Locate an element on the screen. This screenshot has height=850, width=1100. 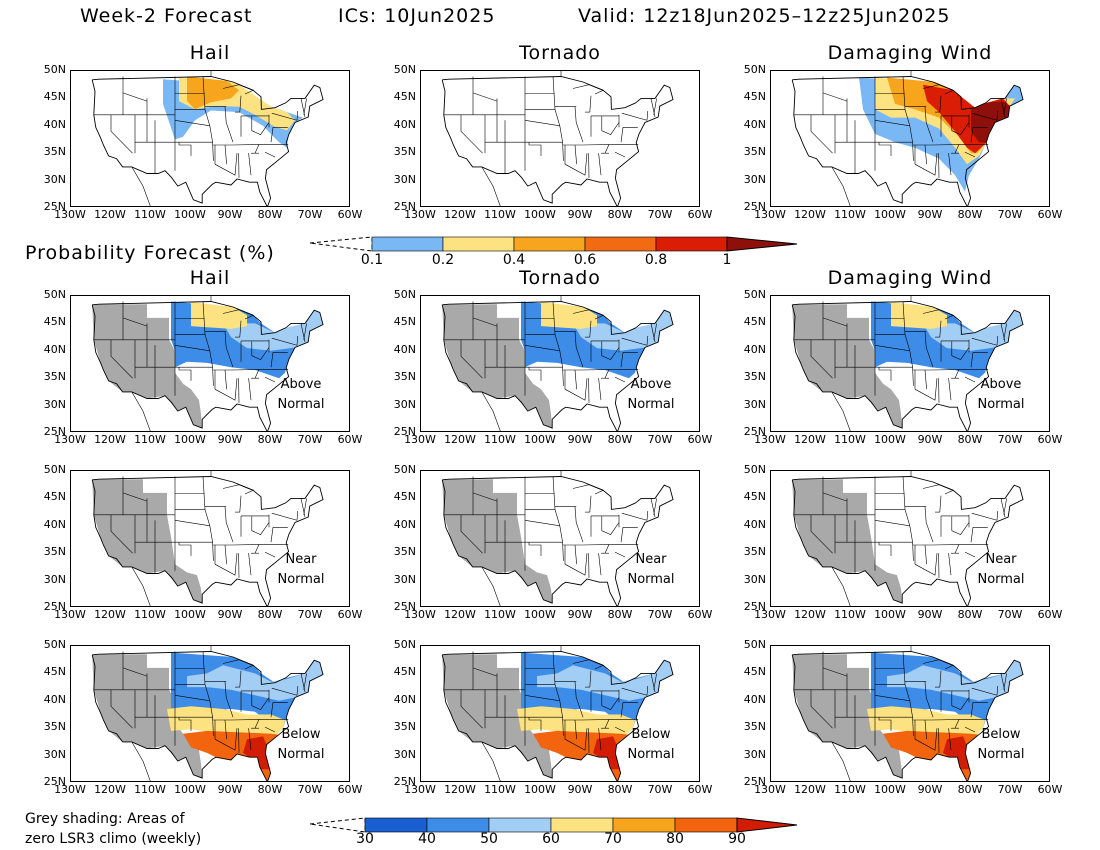
footnote-line1: Grey shading: Areas of is located at coordinates (105, 819).